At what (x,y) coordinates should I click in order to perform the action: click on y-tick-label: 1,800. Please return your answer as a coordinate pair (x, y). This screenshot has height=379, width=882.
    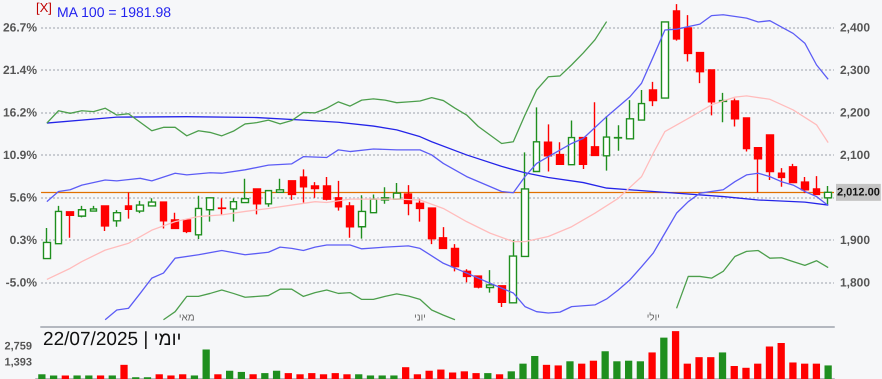
    Looking at the image, I should click on (855, 282).